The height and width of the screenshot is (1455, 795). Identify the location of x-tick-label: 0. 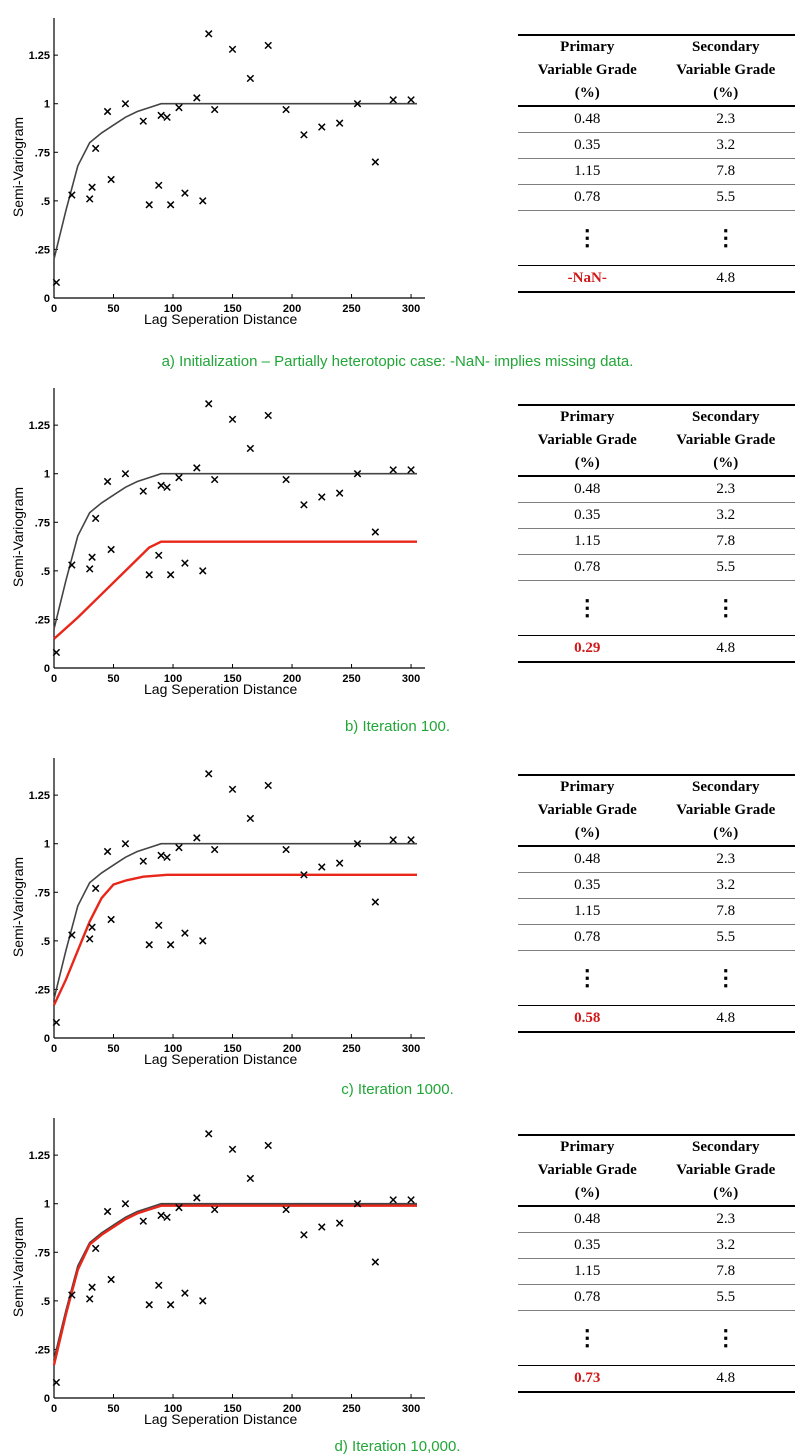
(54, 679).